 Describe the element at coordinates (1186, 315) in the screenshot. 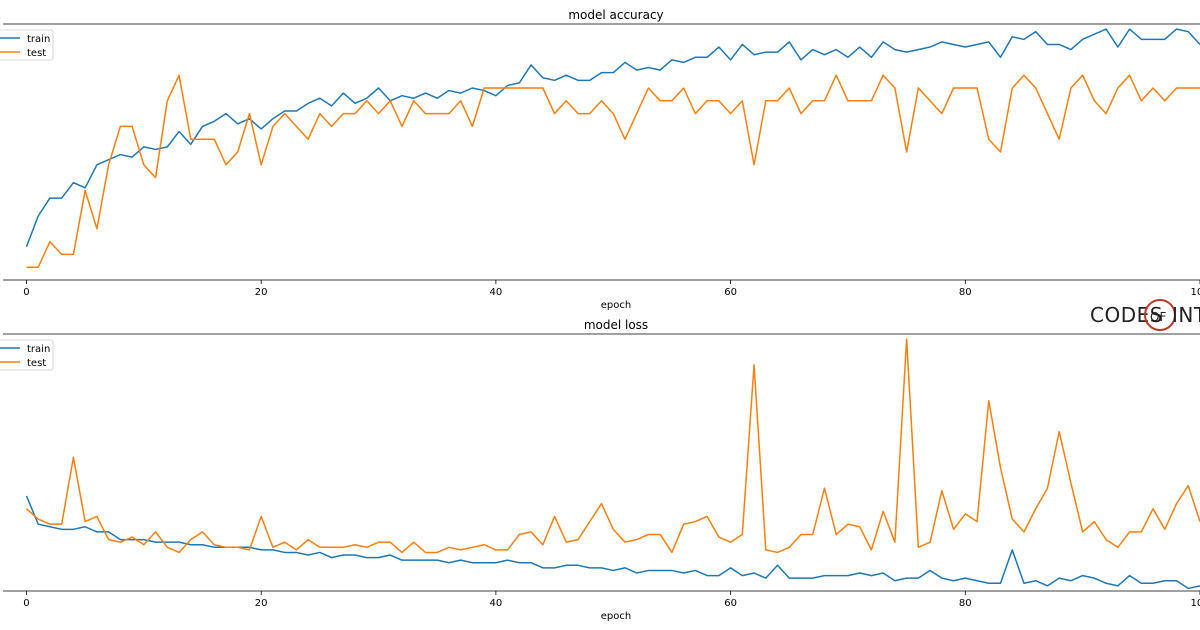

I see `watermark-text-right: INTE` at that location.